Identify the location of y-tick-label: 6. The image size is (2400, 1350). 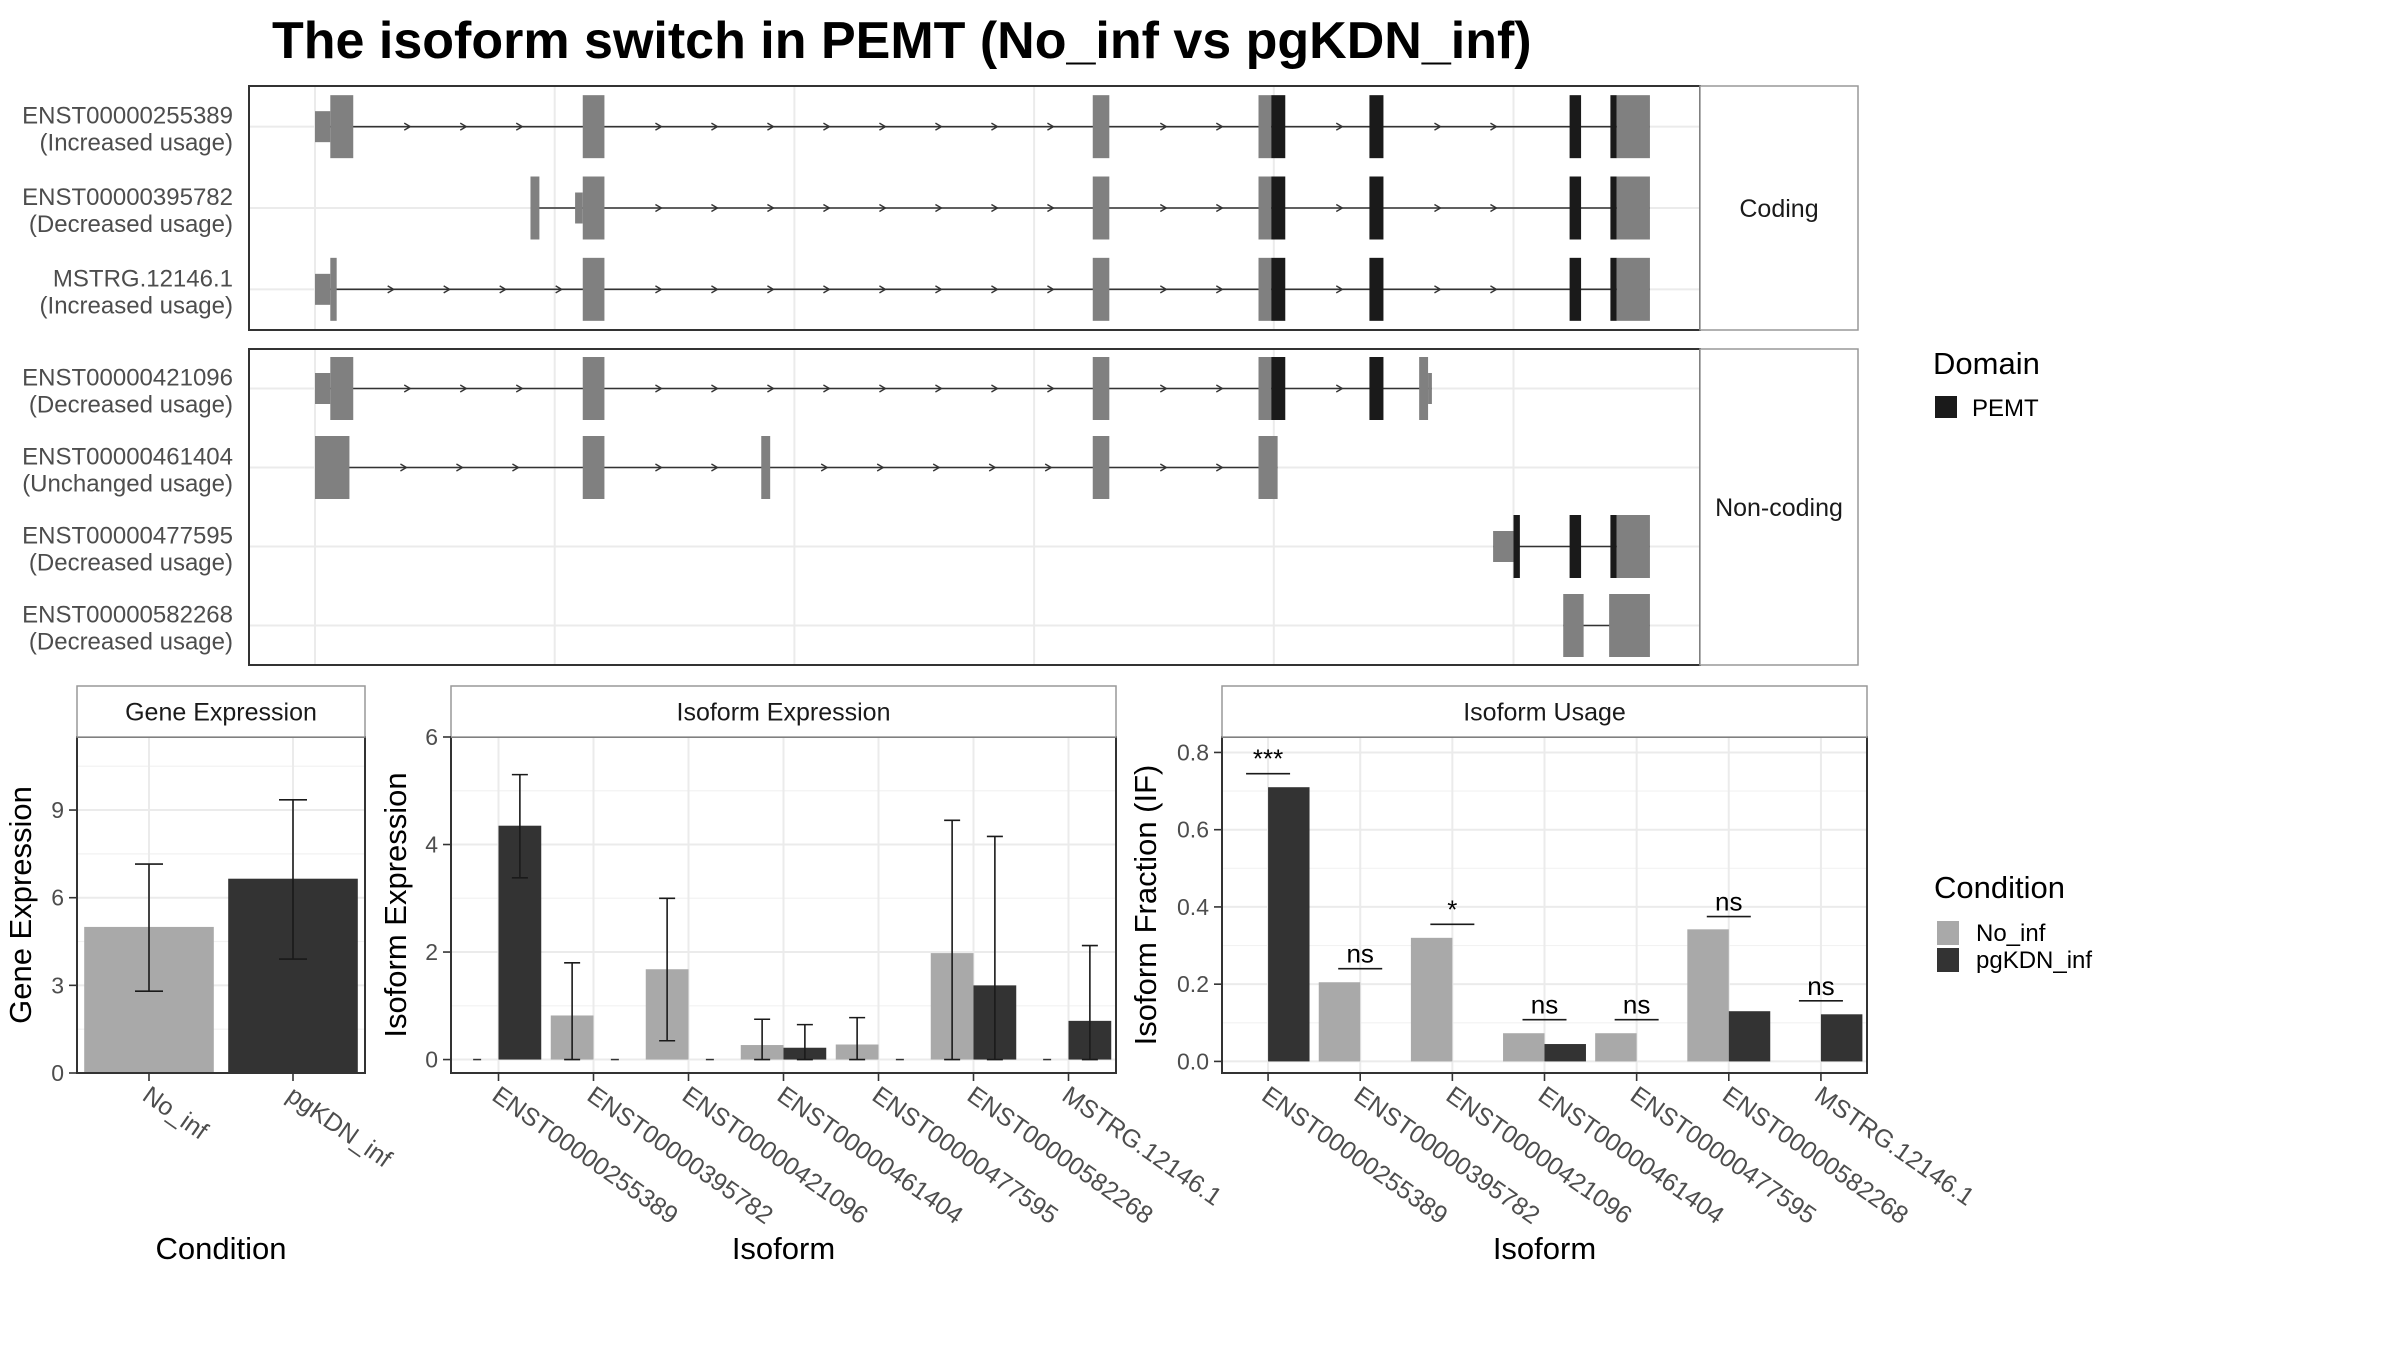
(431, 737).